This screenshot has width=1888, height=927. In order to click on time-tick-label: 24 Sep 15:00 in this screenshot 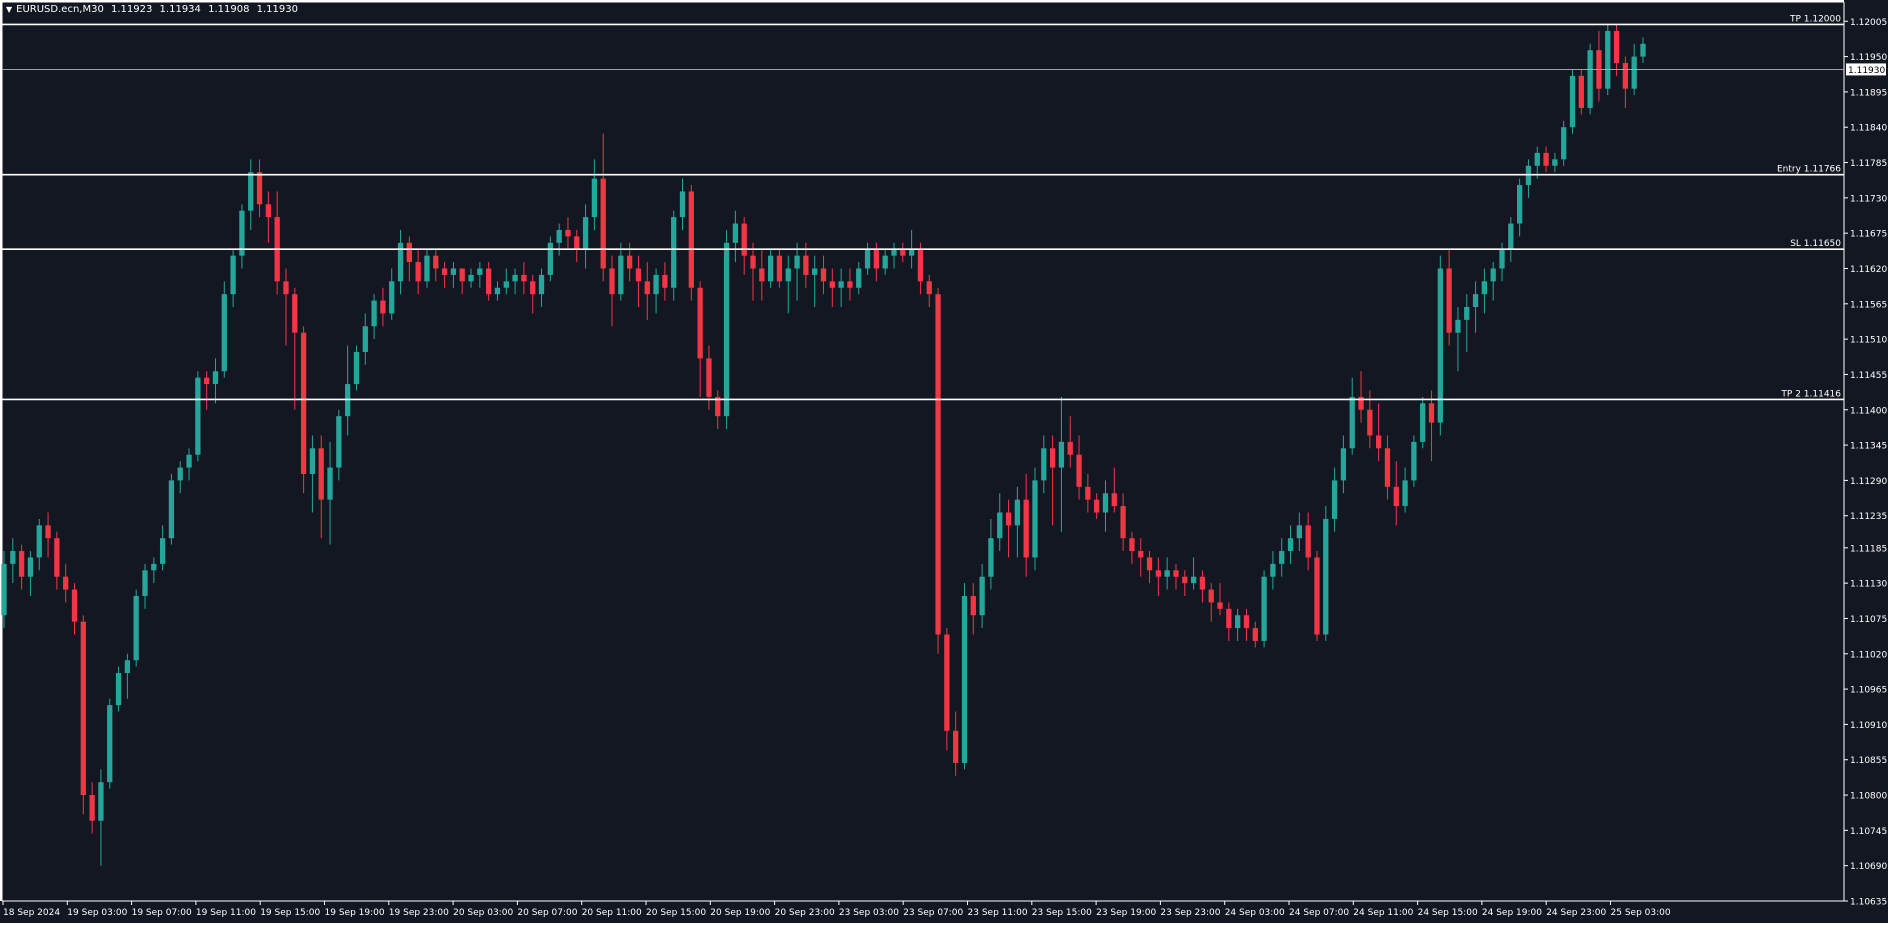, I will do `click(1448, 913)`.